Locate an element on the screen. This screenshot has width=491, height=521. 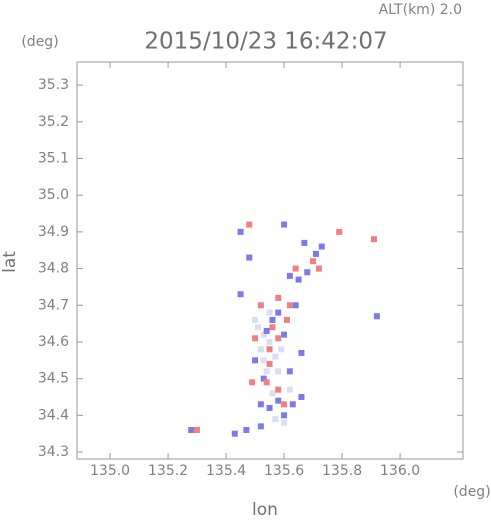
x-tick-label: 135.2 is located at coordinates (168, 471).